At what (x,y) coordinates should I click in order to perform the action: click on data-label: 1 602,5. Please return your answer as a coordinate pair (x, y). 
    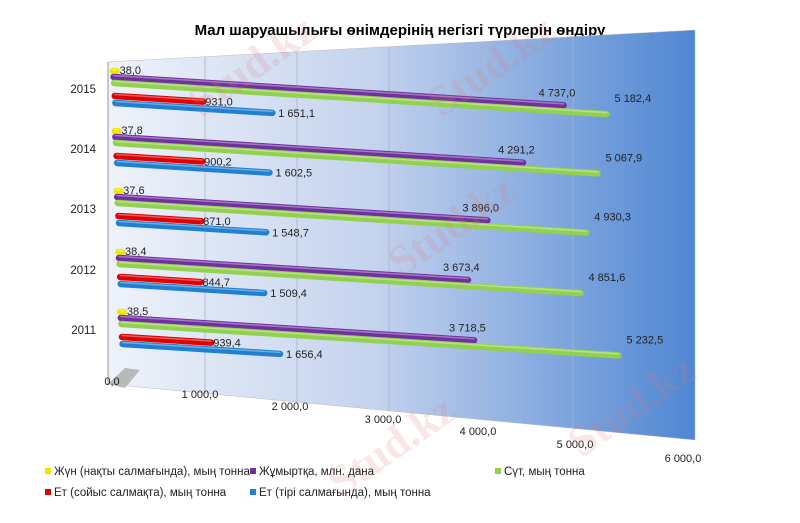
    Looking at the image, I should click on (293, 174).